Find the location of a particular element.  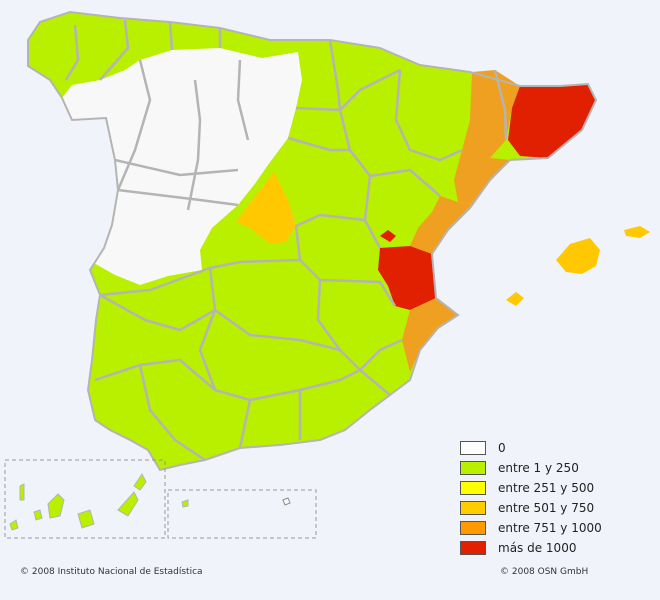

canary-islands is located at coordinates (78, 502).